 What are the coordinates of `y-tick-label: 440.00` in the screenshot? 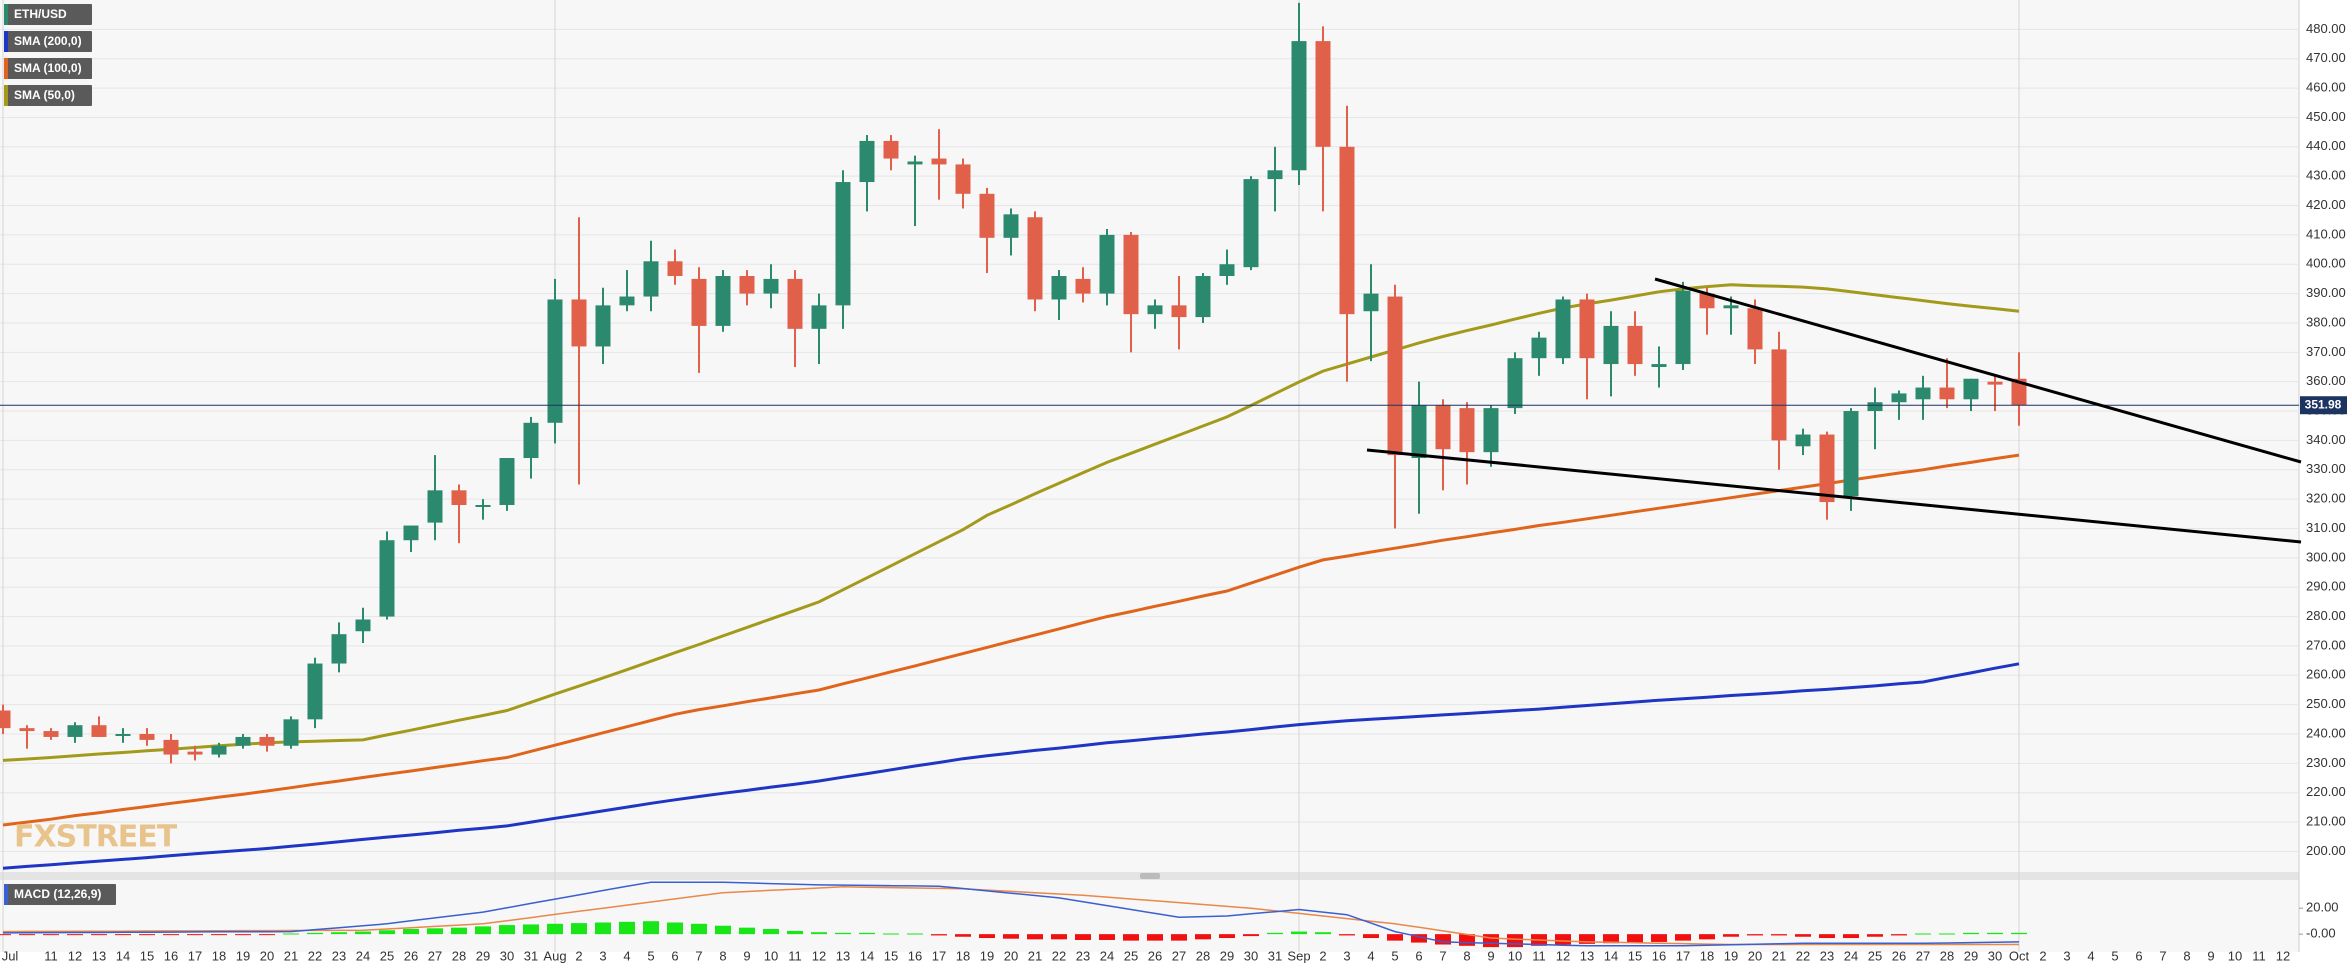 It's located at (2326, 145).